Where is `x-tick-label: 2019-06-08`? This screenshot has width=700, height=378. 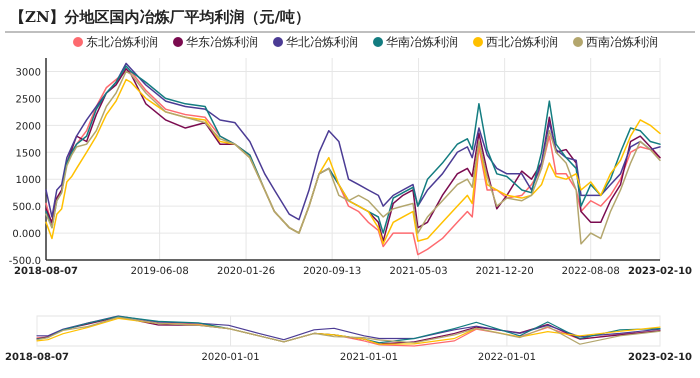 x-tick-label: 2019-06-08 is located at coordinates (159, 271).